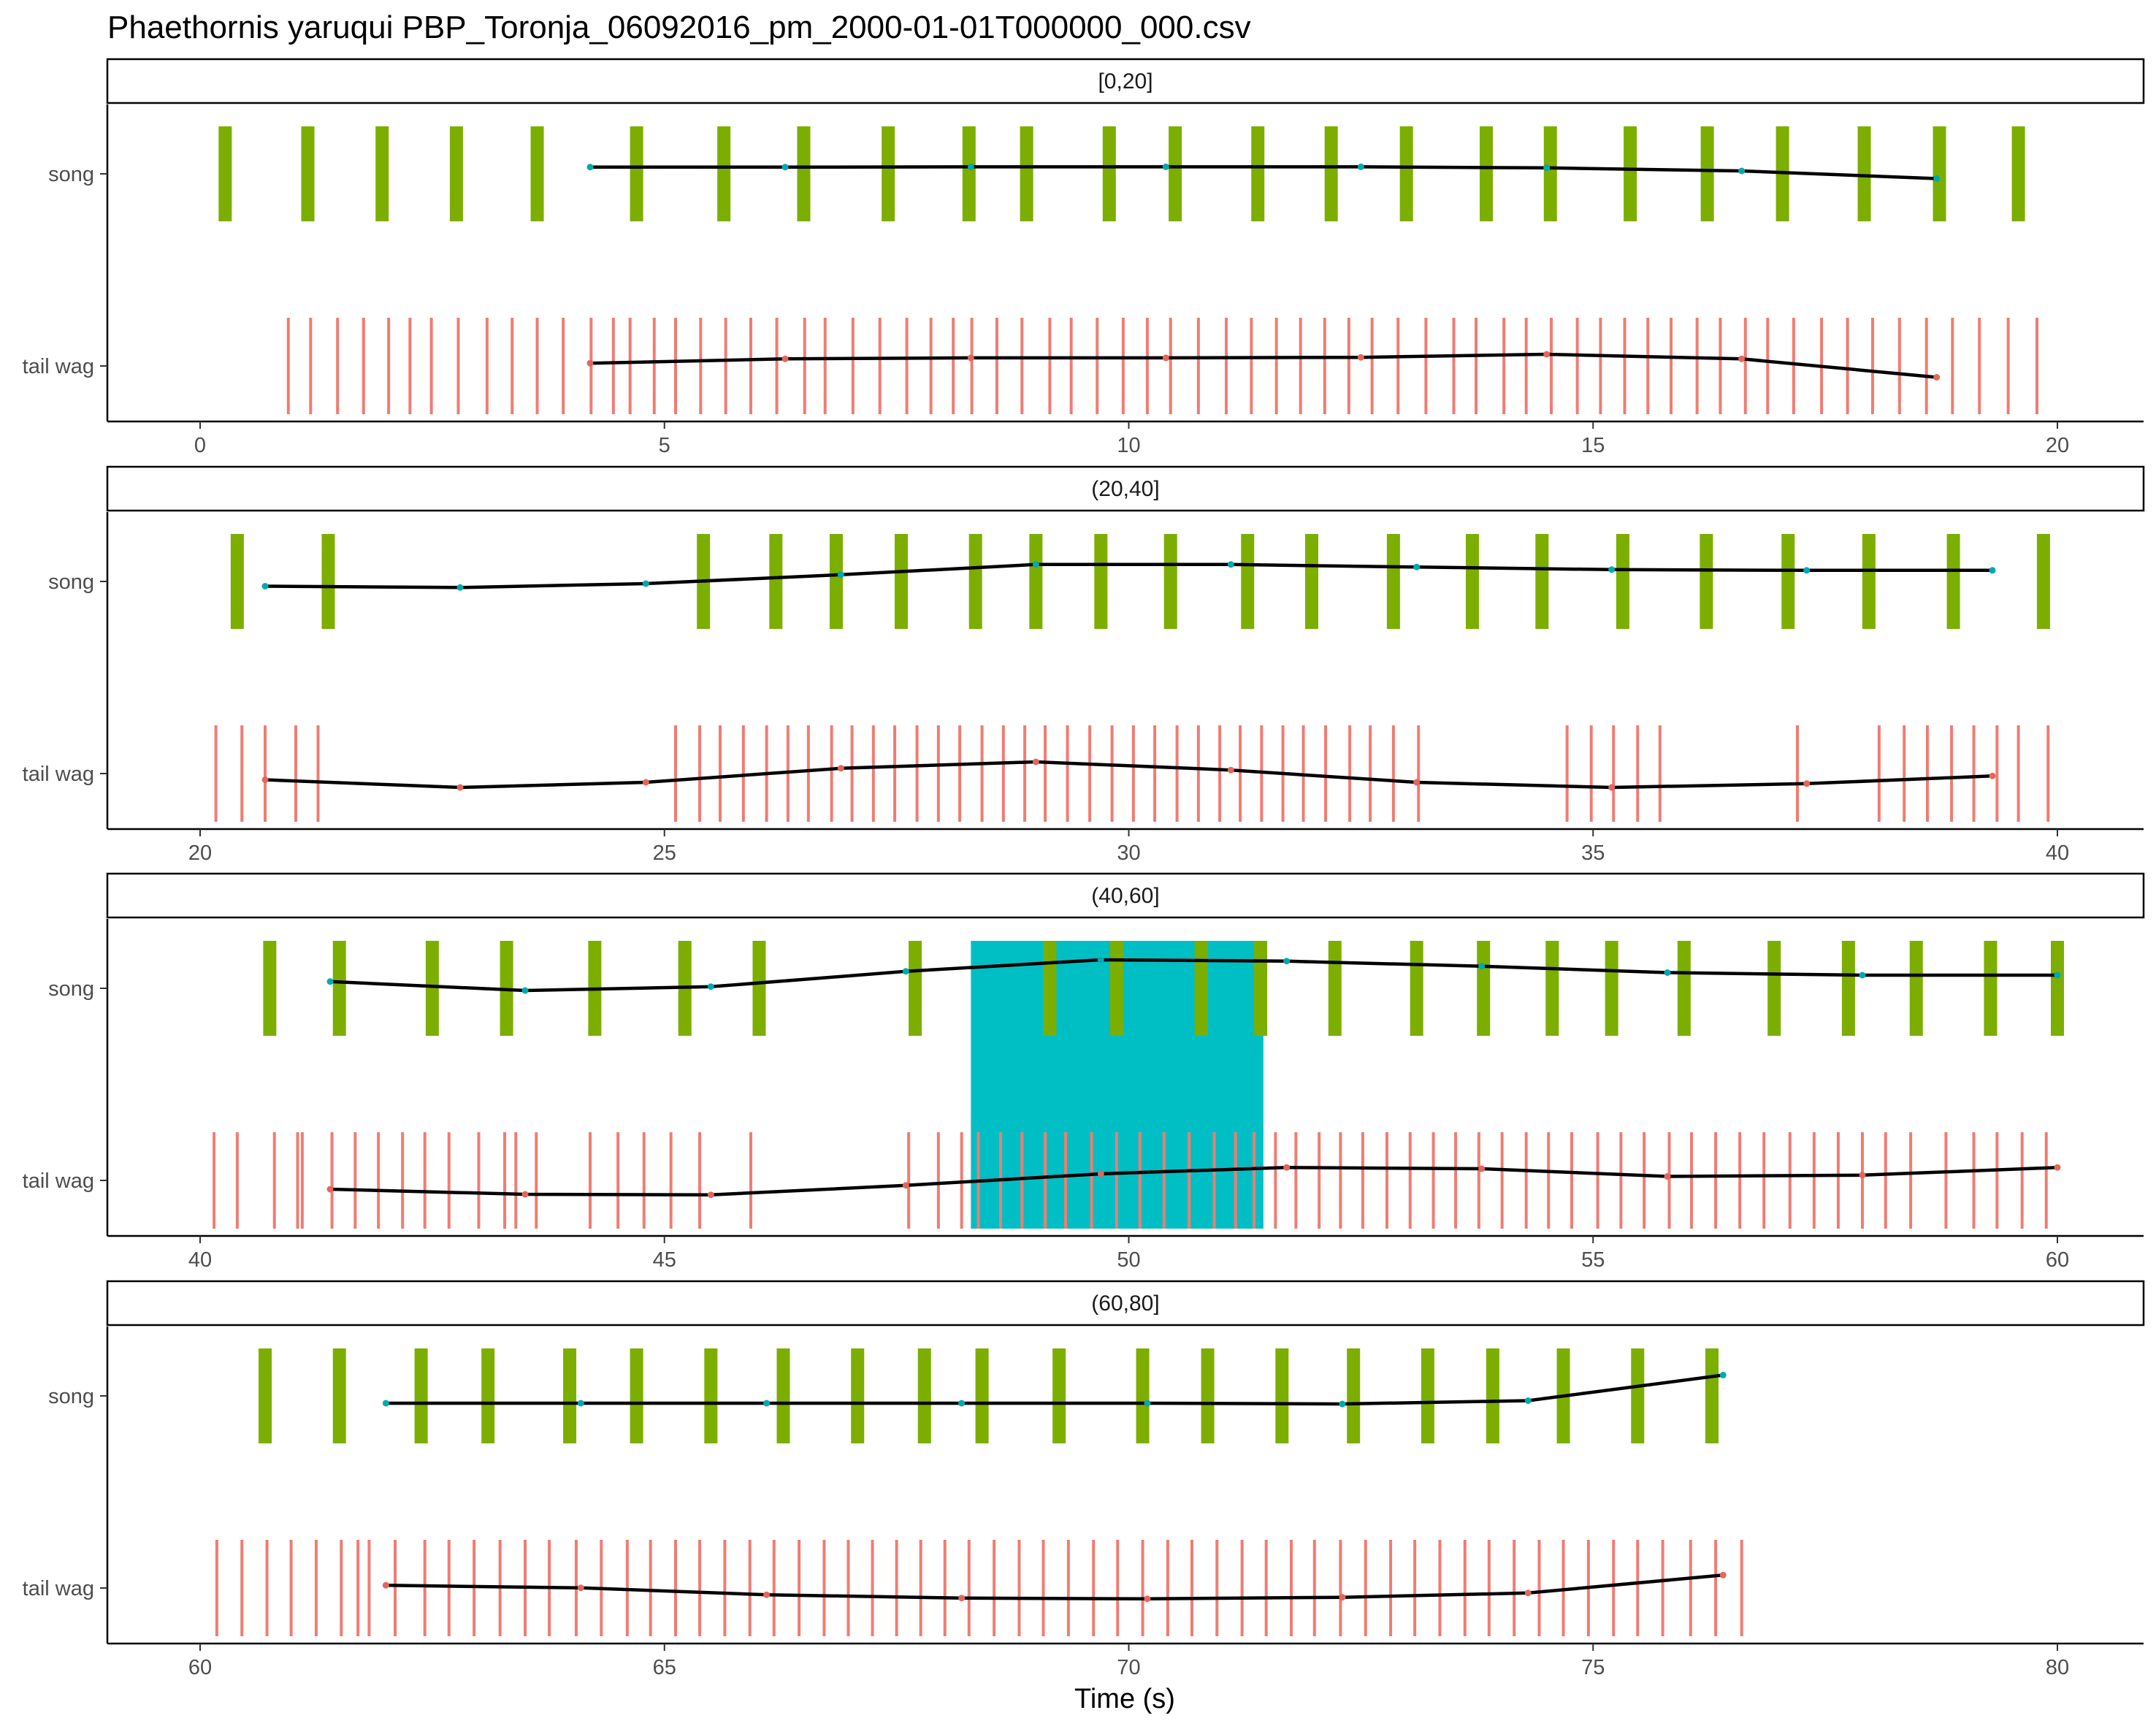 The image size is (2156, 1729). I want to click on x-tick-label: 40, so click(200, 1260).